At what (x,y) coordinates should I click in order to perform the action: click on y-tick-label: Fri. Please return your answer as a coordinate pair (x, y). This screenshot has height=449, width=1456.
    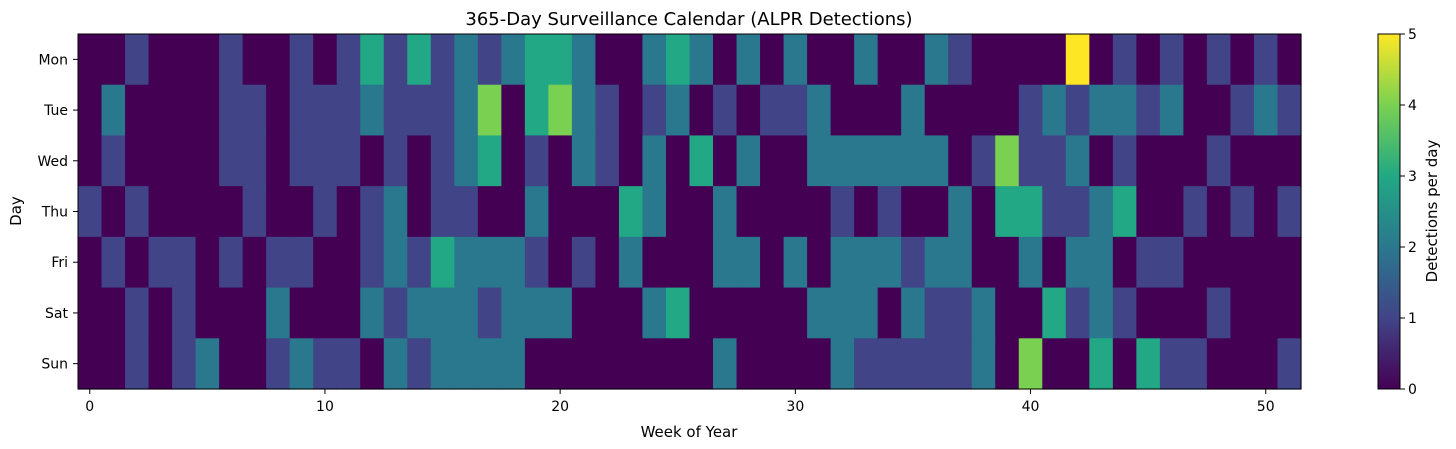
    Looking at the image, I should click on (59, 263).